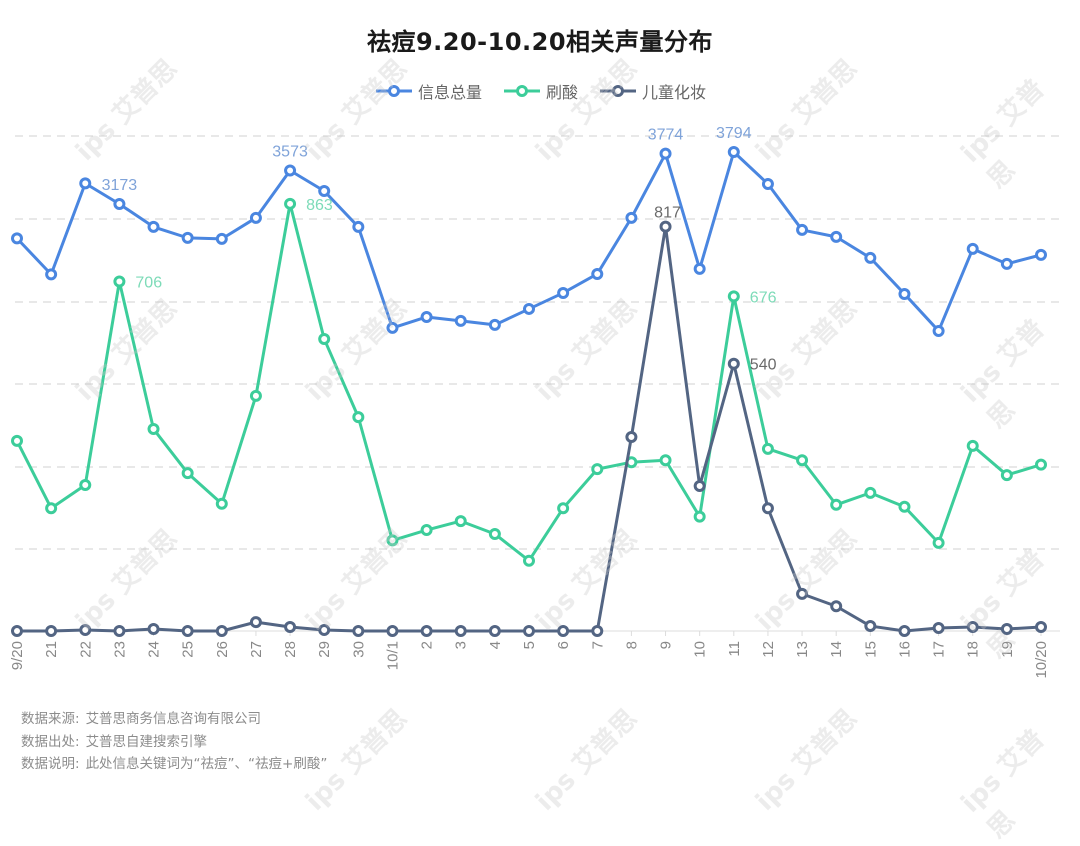 This screenshot has width=1080, height=846. Describe the element at coordinates (428, 91) in the screenshot. I see `legend-item-total: 信息总量` at that location.